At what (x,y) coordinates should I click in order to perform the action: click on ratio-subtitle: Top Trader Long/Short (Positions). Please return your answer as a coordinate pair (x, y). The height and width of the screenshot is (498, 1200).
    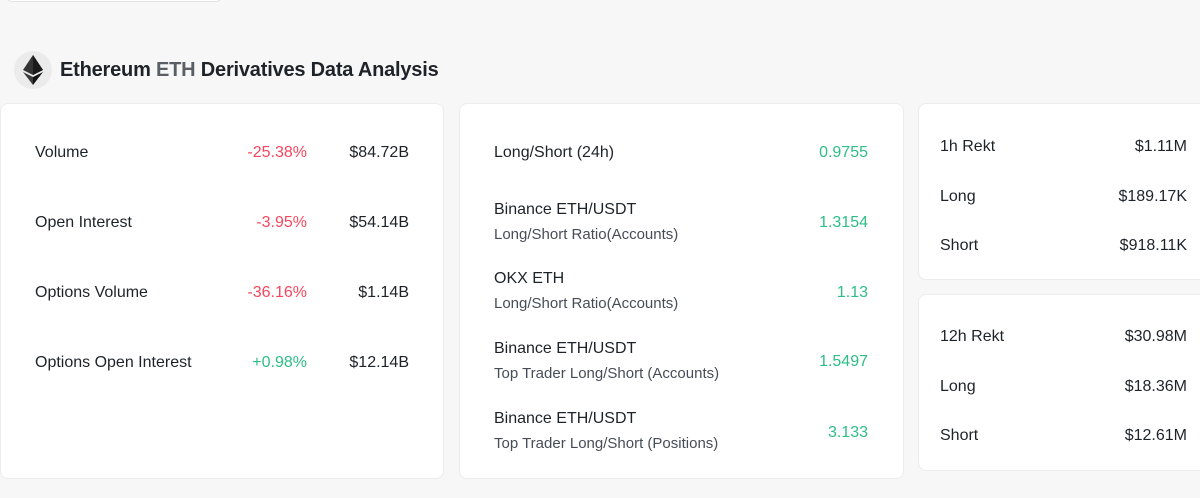
    Looking at the image, I should click on (606, 443).